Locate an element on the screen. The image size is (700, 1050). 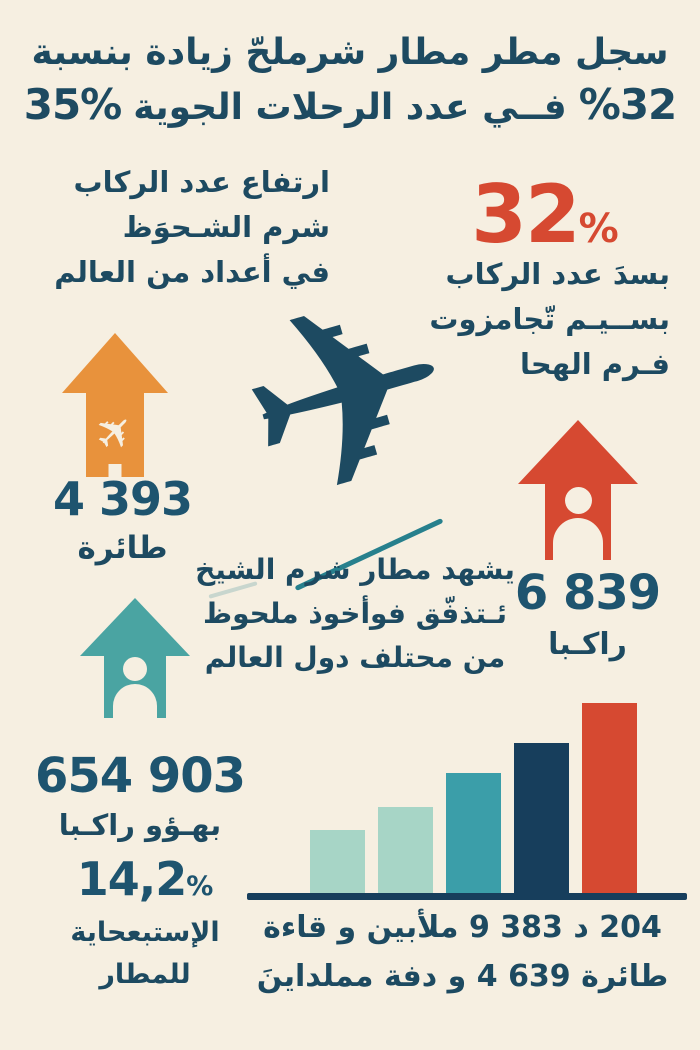
stat-32-number: 32 is located at coordinates (525, 214).